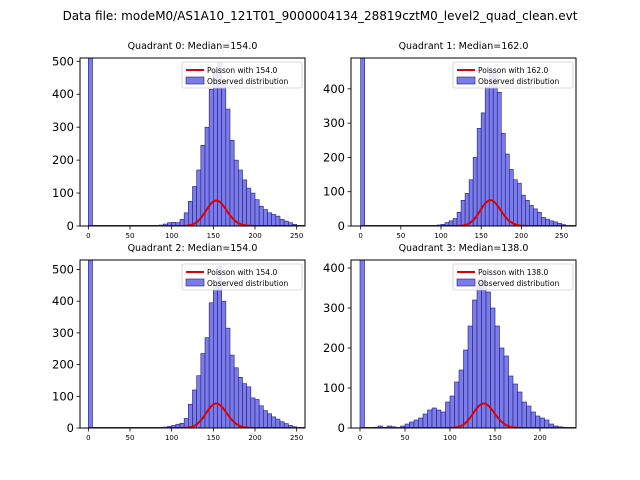 This screenshot has height=480, width=640. What do you see at coordinates (296, 236) in the screenshot?
I see `x-tick-label: 250` at bounding box center [296, 236].